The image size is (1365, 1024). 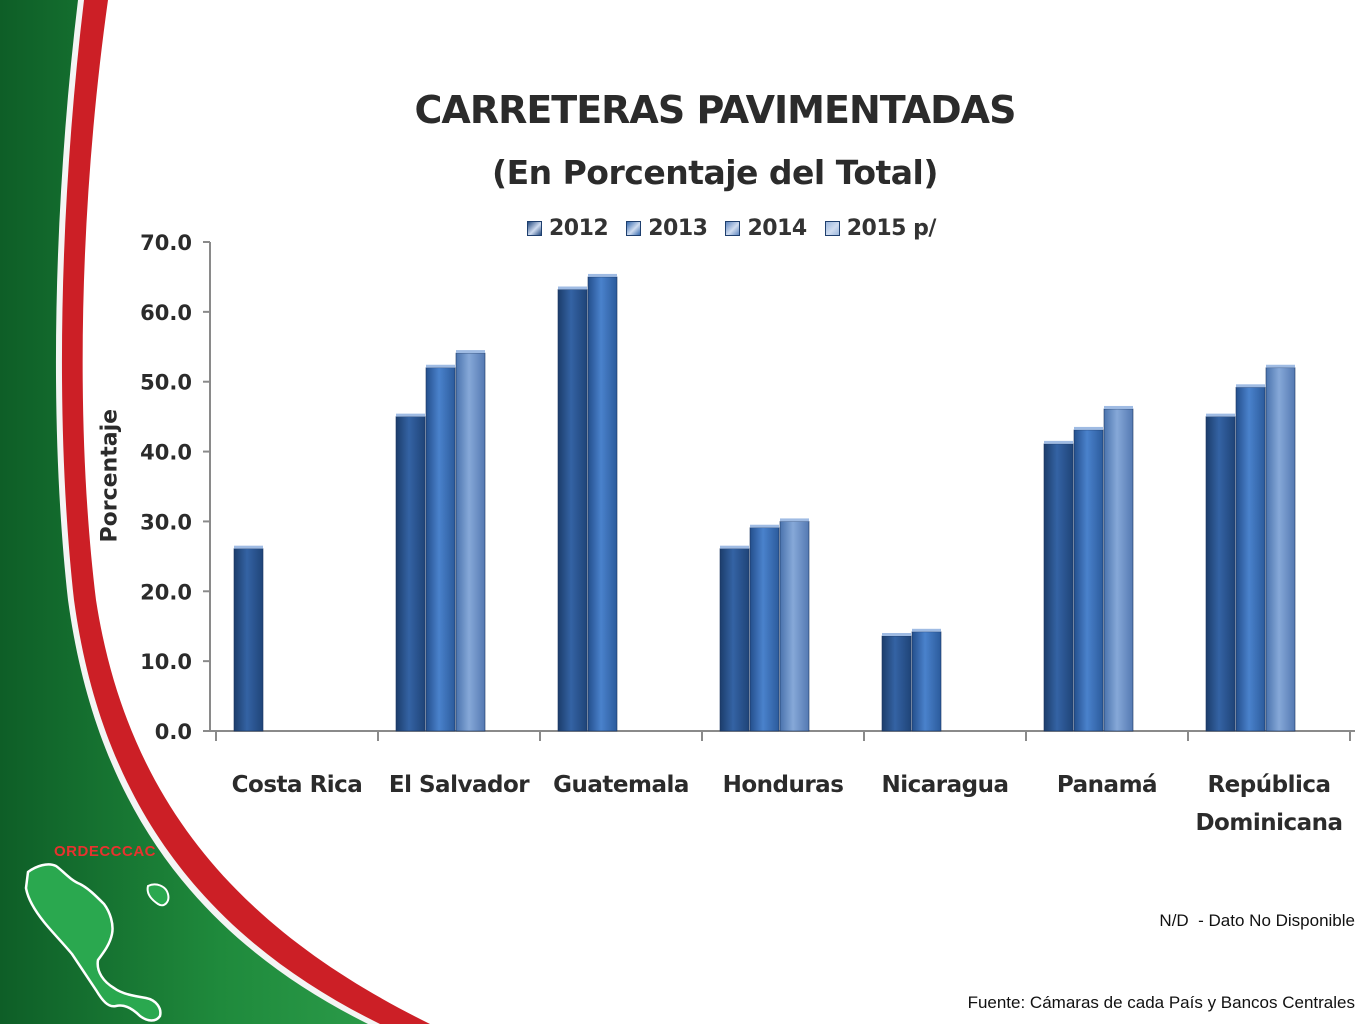 I want to click on brand-name: ORDECCCAC, so click(x=105, y=851).